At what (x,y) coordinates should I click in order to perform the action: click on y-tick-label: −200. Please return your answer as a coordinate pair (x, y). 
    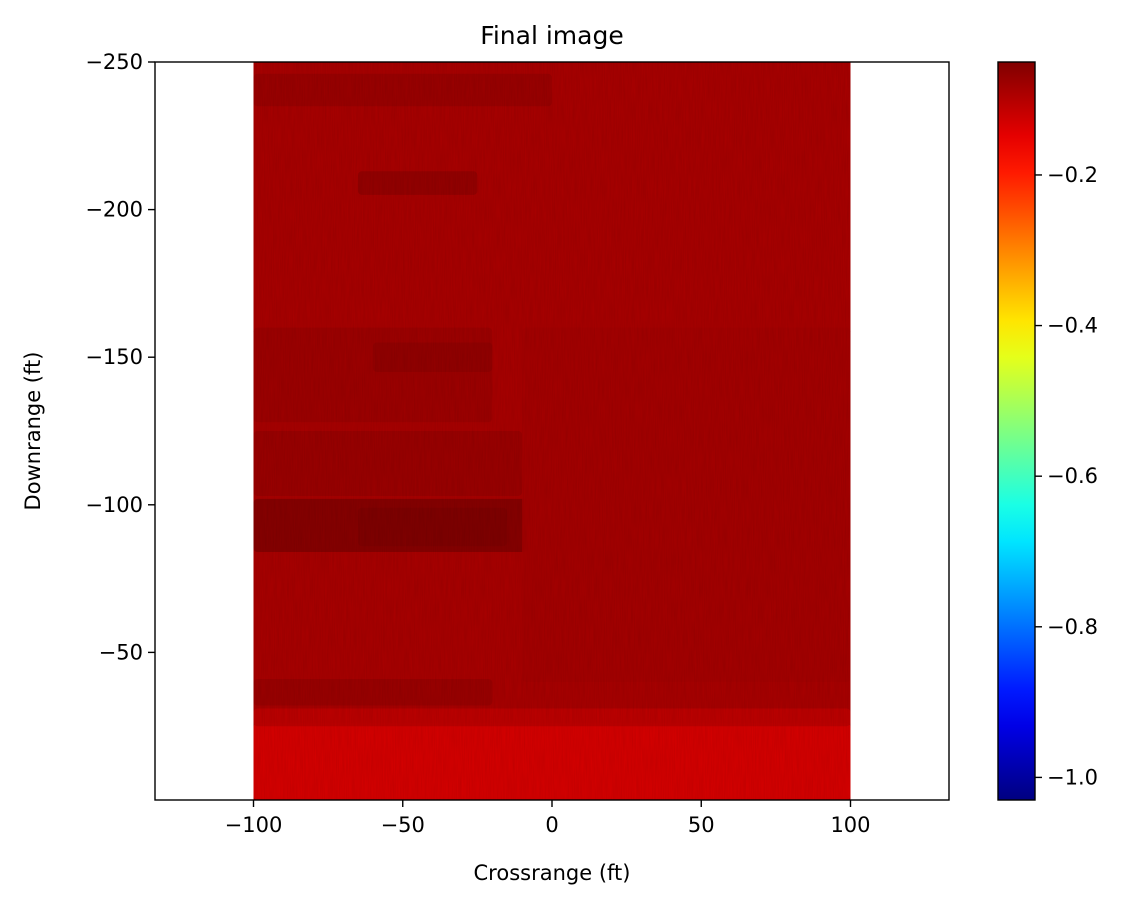
    Looking at the image, I should click on (114, 210).